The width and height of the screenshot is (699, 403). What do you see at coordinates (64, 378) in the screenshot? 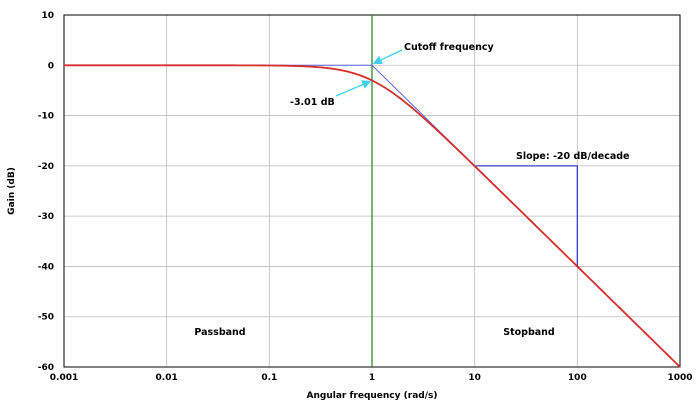
I see `x-tick-label: 0.001` at bounding box center [64, 378].